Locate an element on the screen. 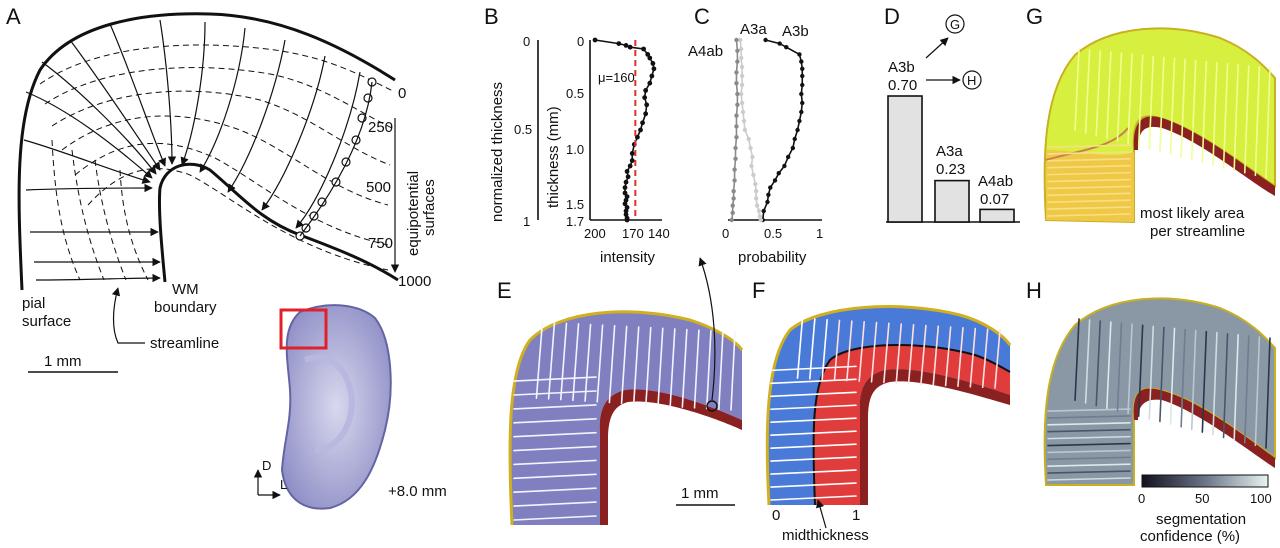 The width and height of the screenshot is (1280, 548). streamline-sample is located at coordinates (336, 159).